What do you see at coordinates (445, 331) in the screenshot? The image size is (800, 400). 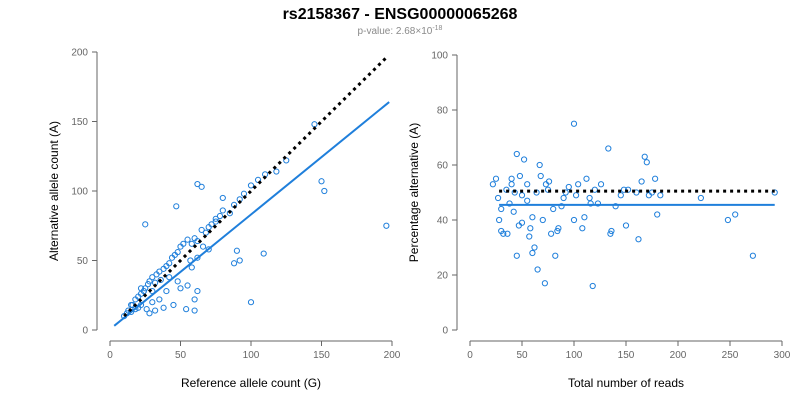 I see `right-y-tick-label: 0` at bounding box center [445, 331].